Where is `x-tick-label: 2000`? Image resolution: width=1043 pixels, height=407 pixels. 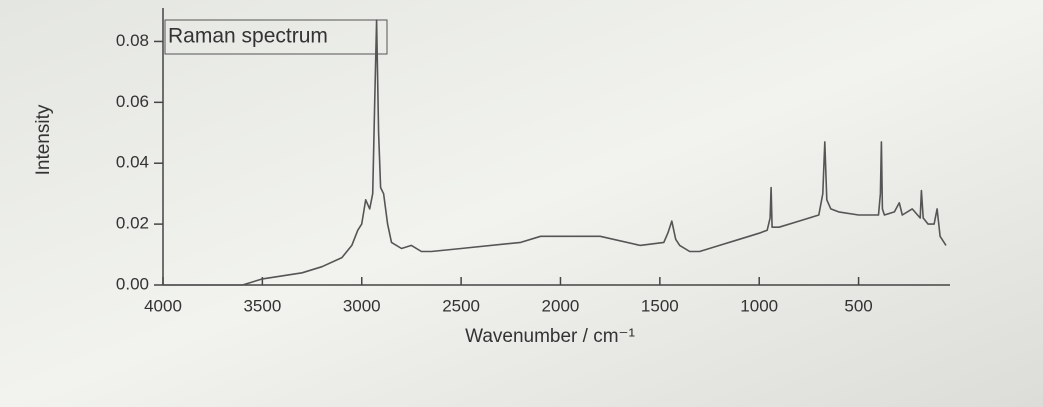
x-tick-label: 2000 is located at coordinates (561, 305).